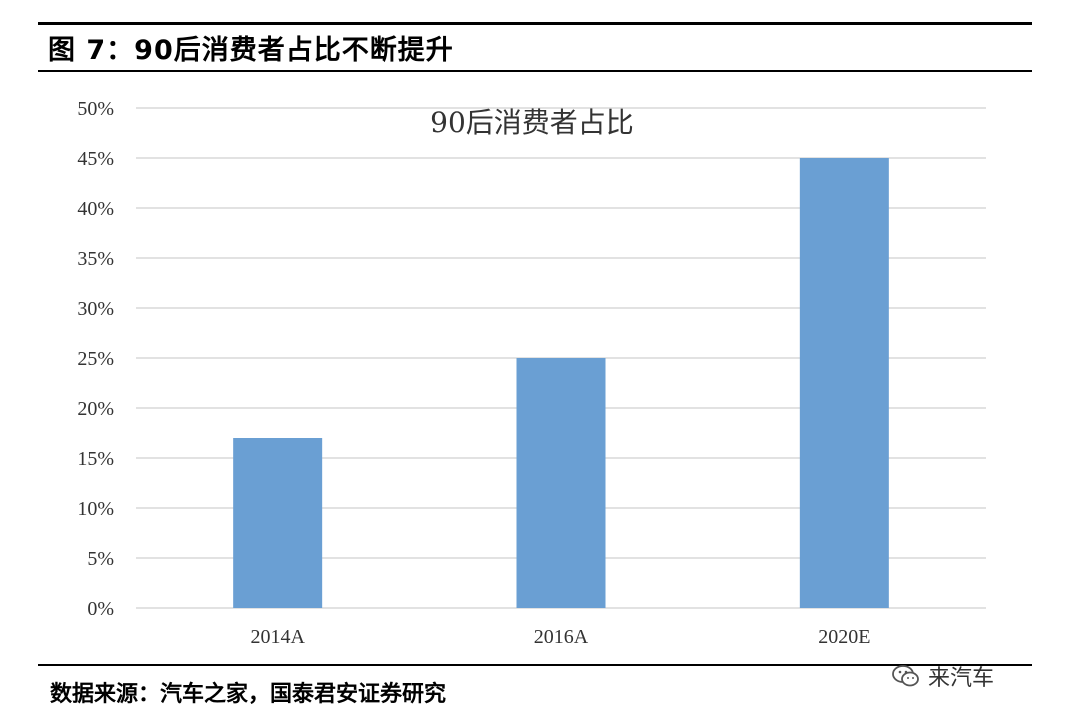 This screenshot has width=1074, height=724. What do you see at coordinates (277, 637) in the screenshot?
I see `x-tick-label: 2014A` at bounding box center [277, 637].